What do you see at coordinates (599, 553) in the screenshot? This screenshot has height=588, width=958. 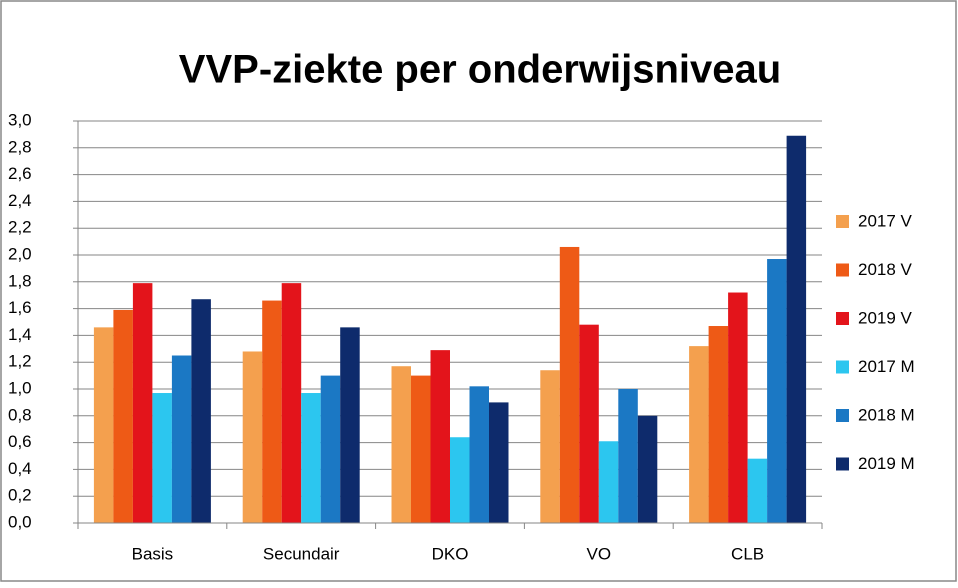 I see `x-tick-label: VO` at bounding box center [599, 553].